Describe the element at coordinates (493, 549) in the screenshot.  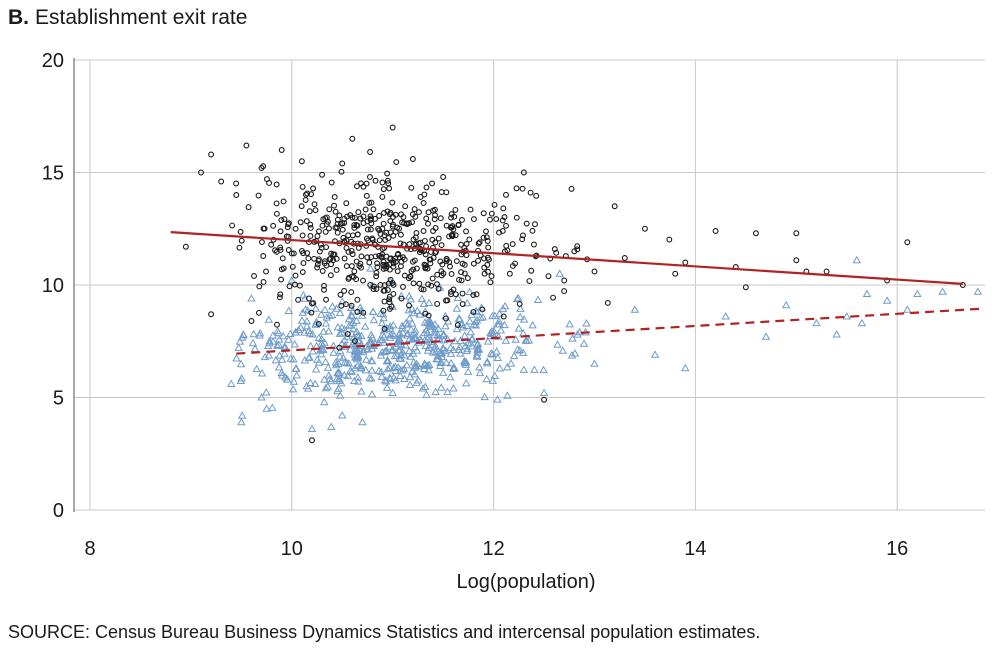
I see `x-tick-label: 12` at that location.